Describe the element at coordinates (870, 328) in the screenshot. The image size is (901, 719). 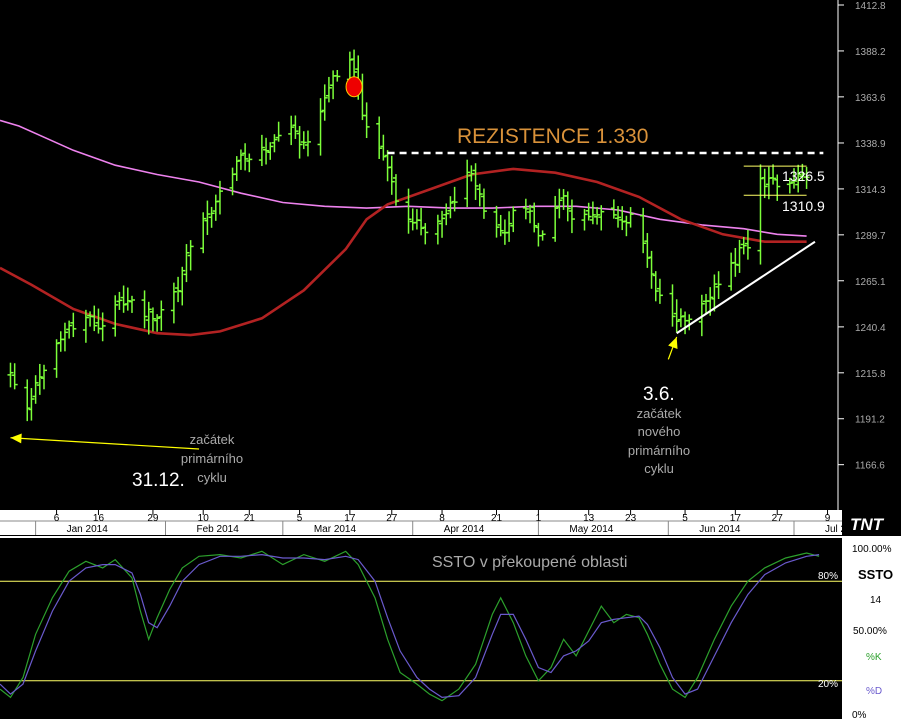
I see `price-tick-label: 1240.4` at that location.